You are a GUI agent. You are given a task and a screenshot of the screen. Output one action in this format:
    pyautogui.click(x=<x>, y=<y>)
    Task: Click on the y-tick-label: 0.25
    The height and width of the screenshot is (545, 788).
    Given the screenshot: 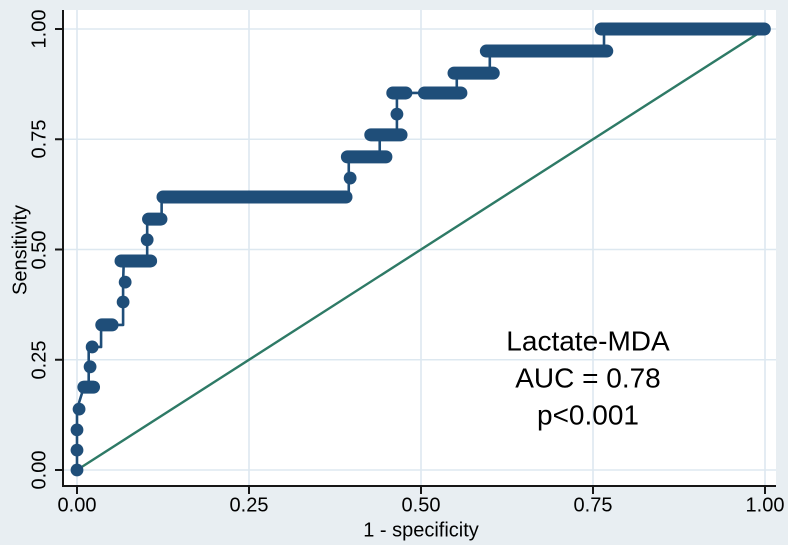 What is the action you would take?
    pyautogui.click(x=39, y=360)
    